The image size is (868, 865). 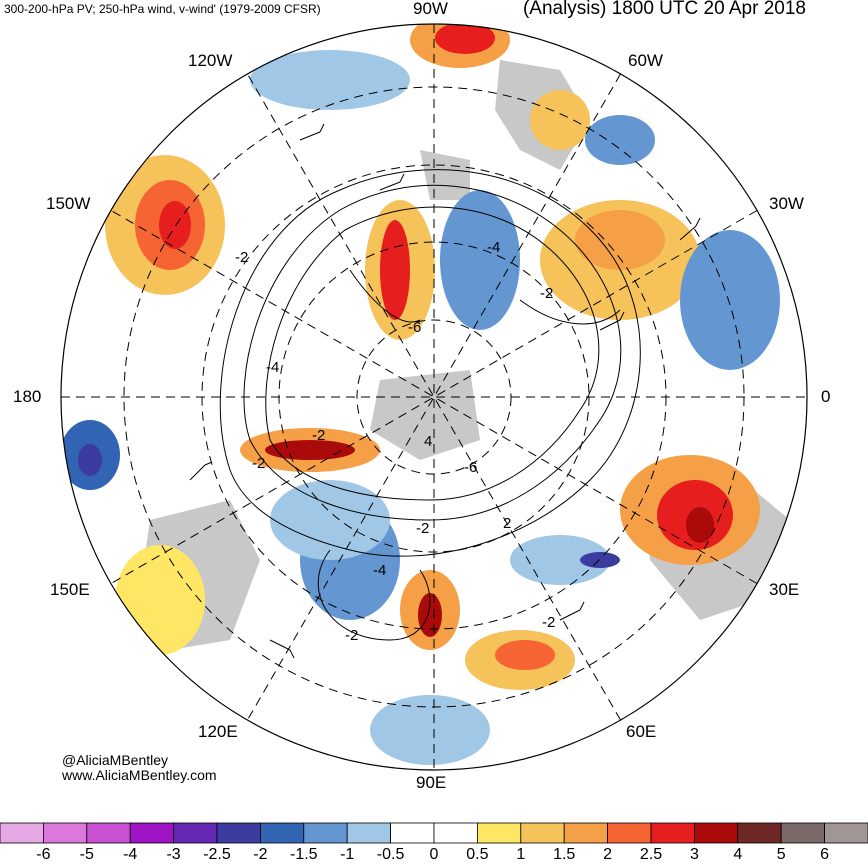 What do you see at coordinates (70, 589) in the screenshot?
I see `lon-label-150e: 150E` at bounding box center [70, 589].